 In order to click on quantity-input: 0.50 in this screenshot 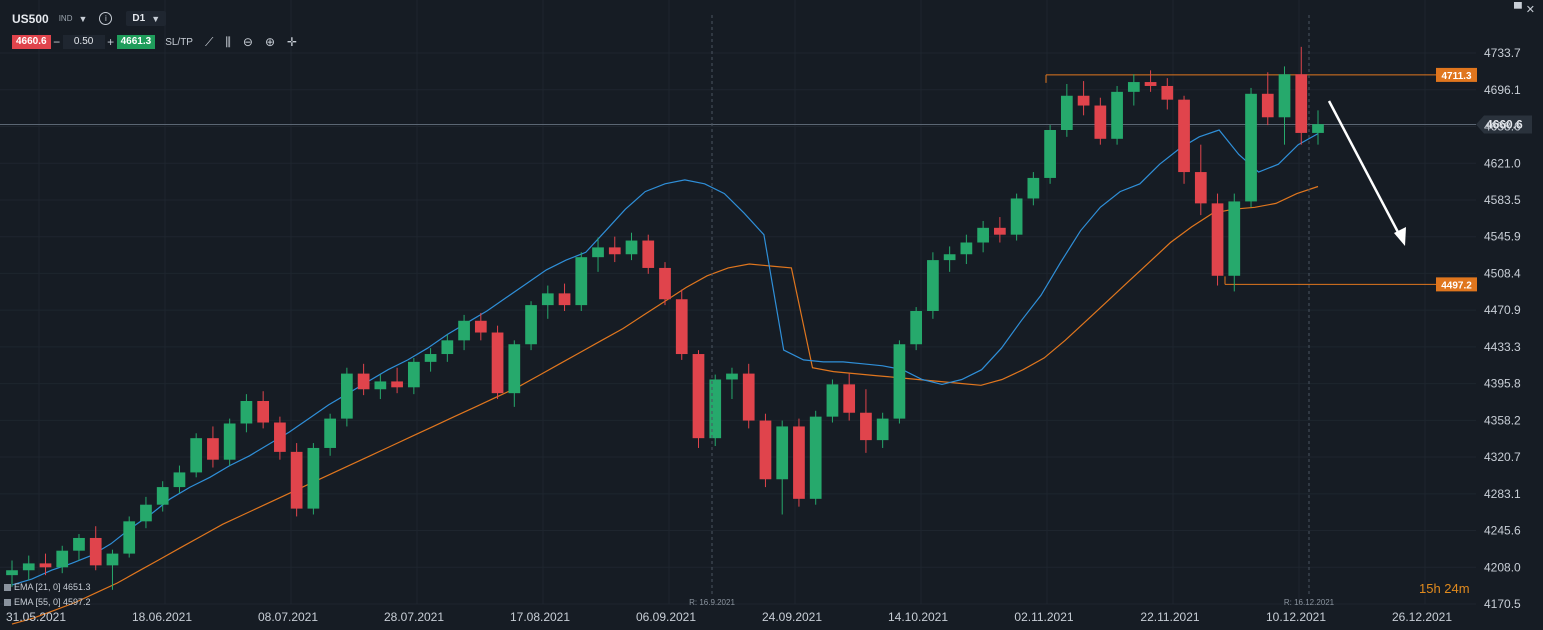, I will do `click(83, 42)`.